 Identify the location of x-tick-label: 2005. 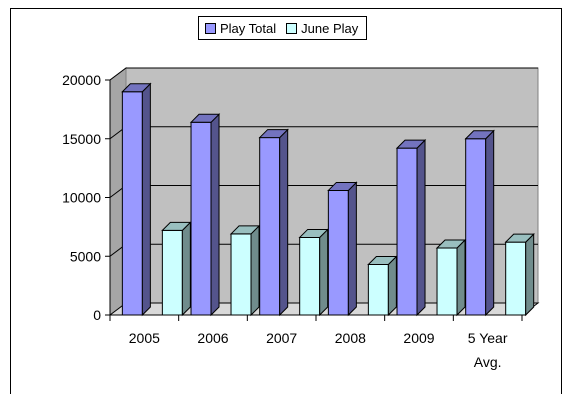
(144, 338).